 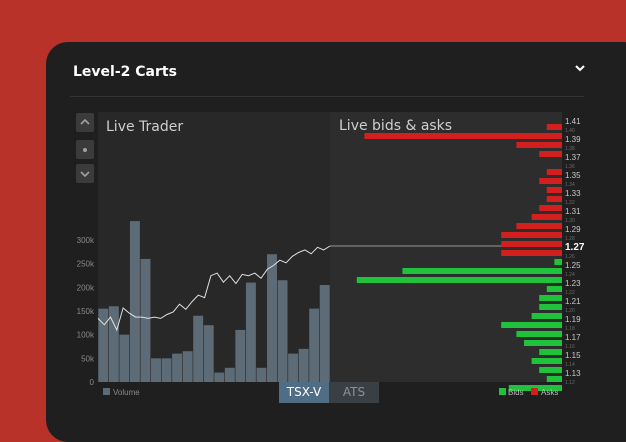 I want to click on price-level-label: 1.14, so click(x=570, y=365).